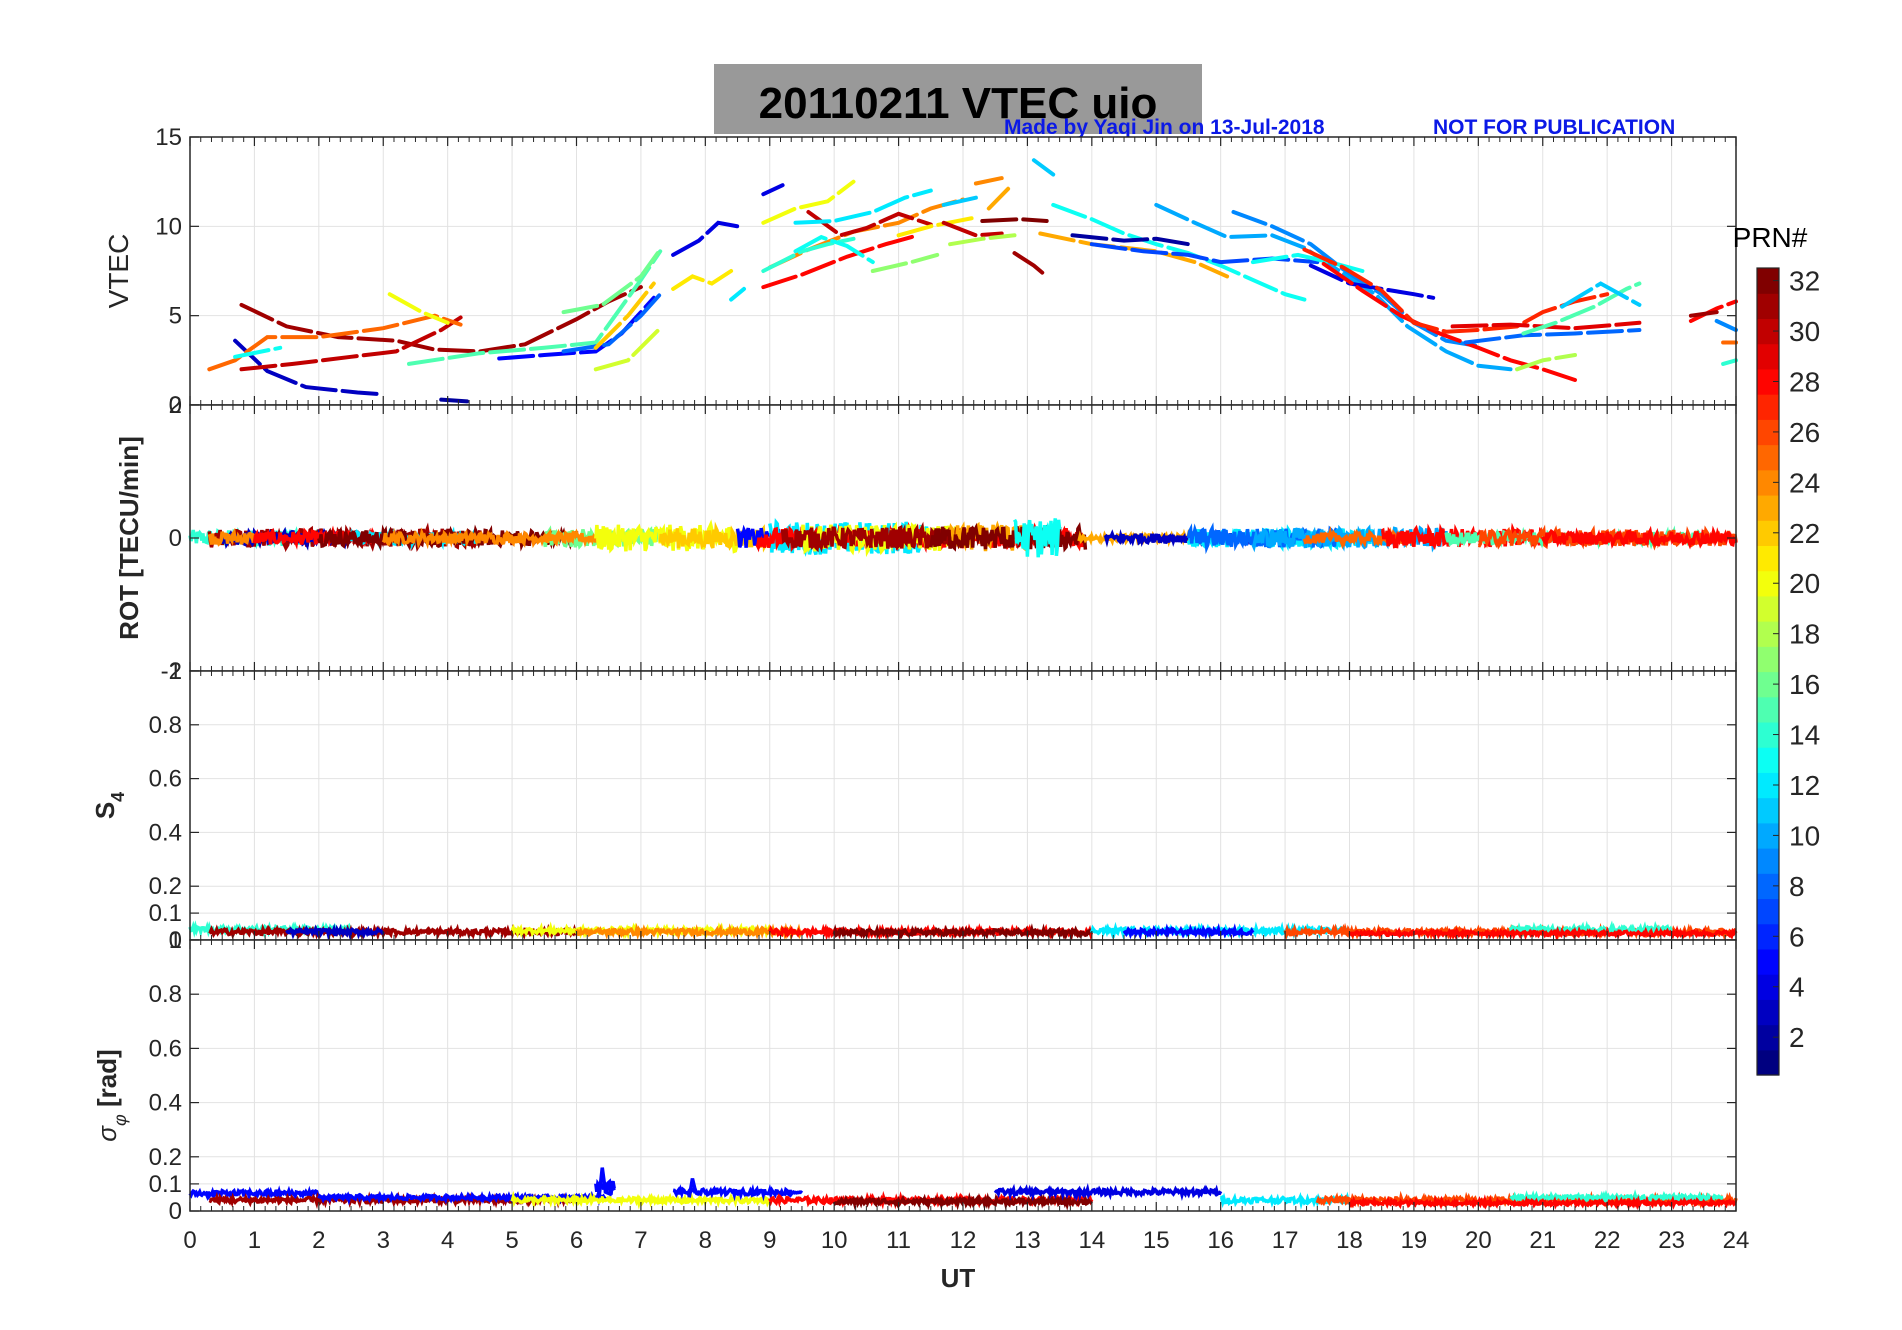 This screenshot has width=1902, height=1330. What do you see at coordinates (1797, 987) in the screenshot?
I see `colorbar-tick-label: 4` at bounding box center [1797, 987].